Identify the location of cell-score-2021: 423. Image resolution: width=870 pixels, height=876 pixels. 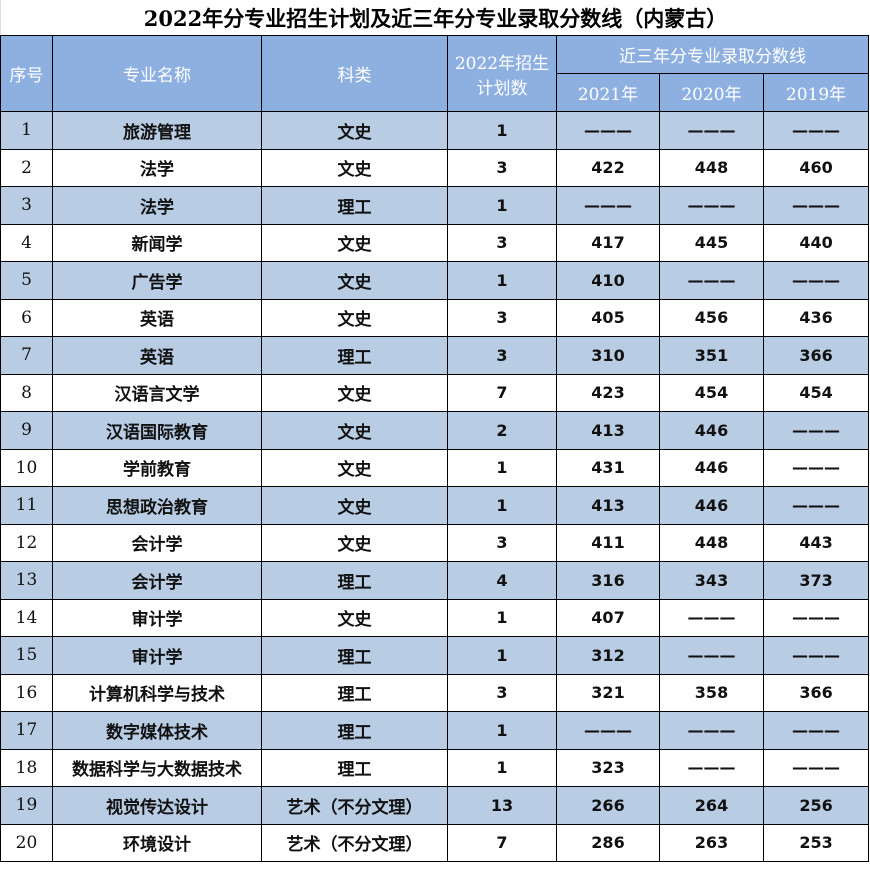
(608, 392).